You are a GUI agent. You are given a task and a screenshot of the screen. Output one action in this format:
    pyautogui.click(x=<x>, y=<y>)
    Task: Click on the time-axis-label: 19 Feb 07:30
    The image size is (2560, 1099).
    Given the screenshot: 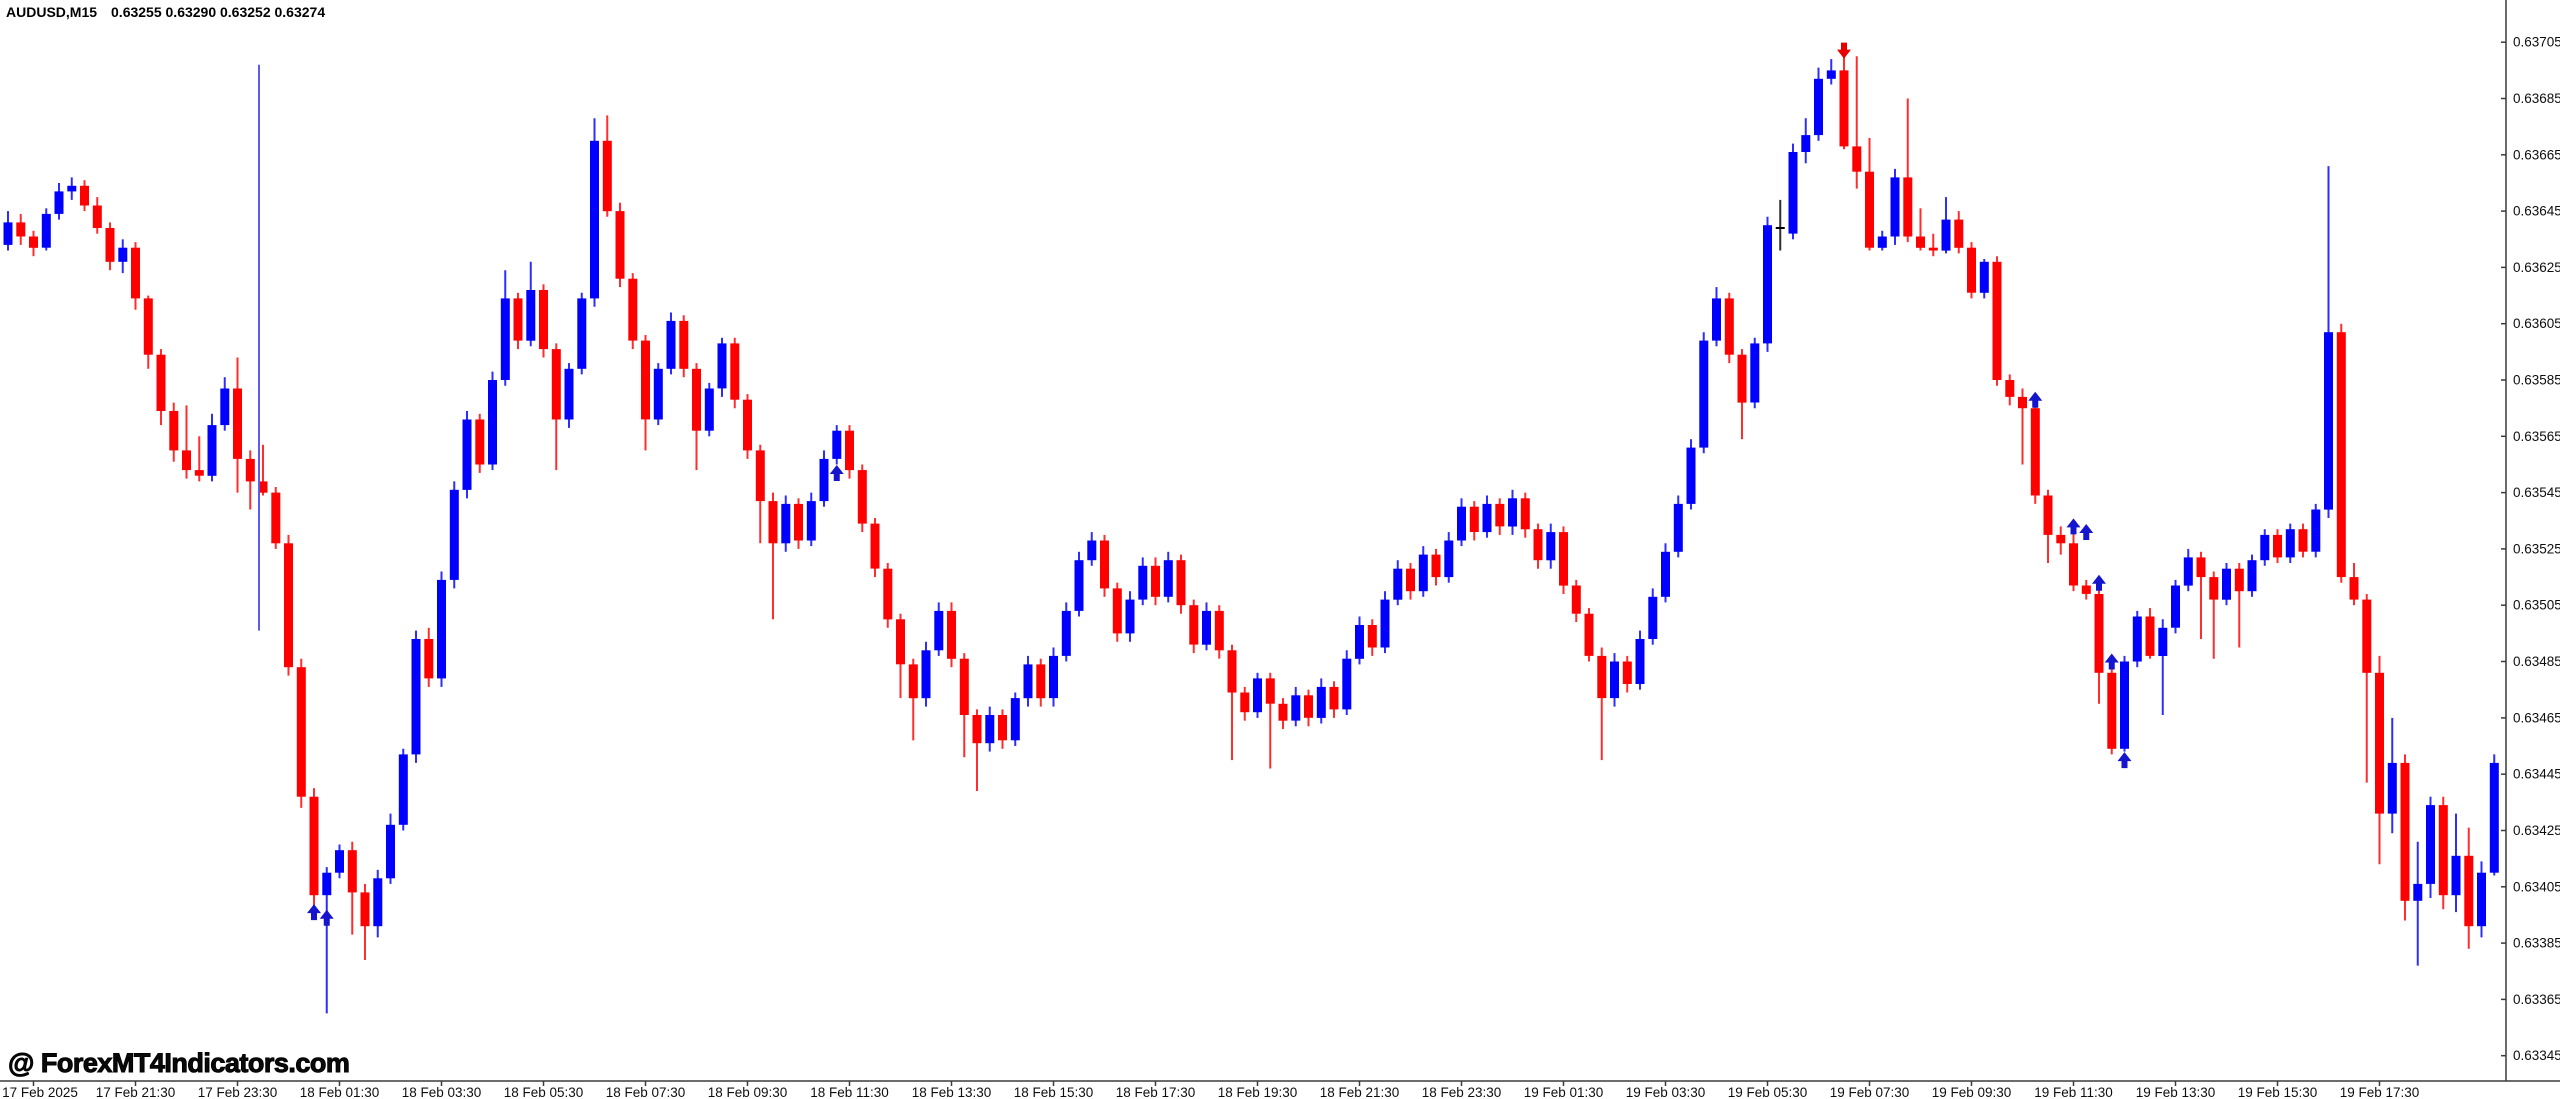 What is the action you would take?
    pyautogui.click(x=1870, y=1092)
    